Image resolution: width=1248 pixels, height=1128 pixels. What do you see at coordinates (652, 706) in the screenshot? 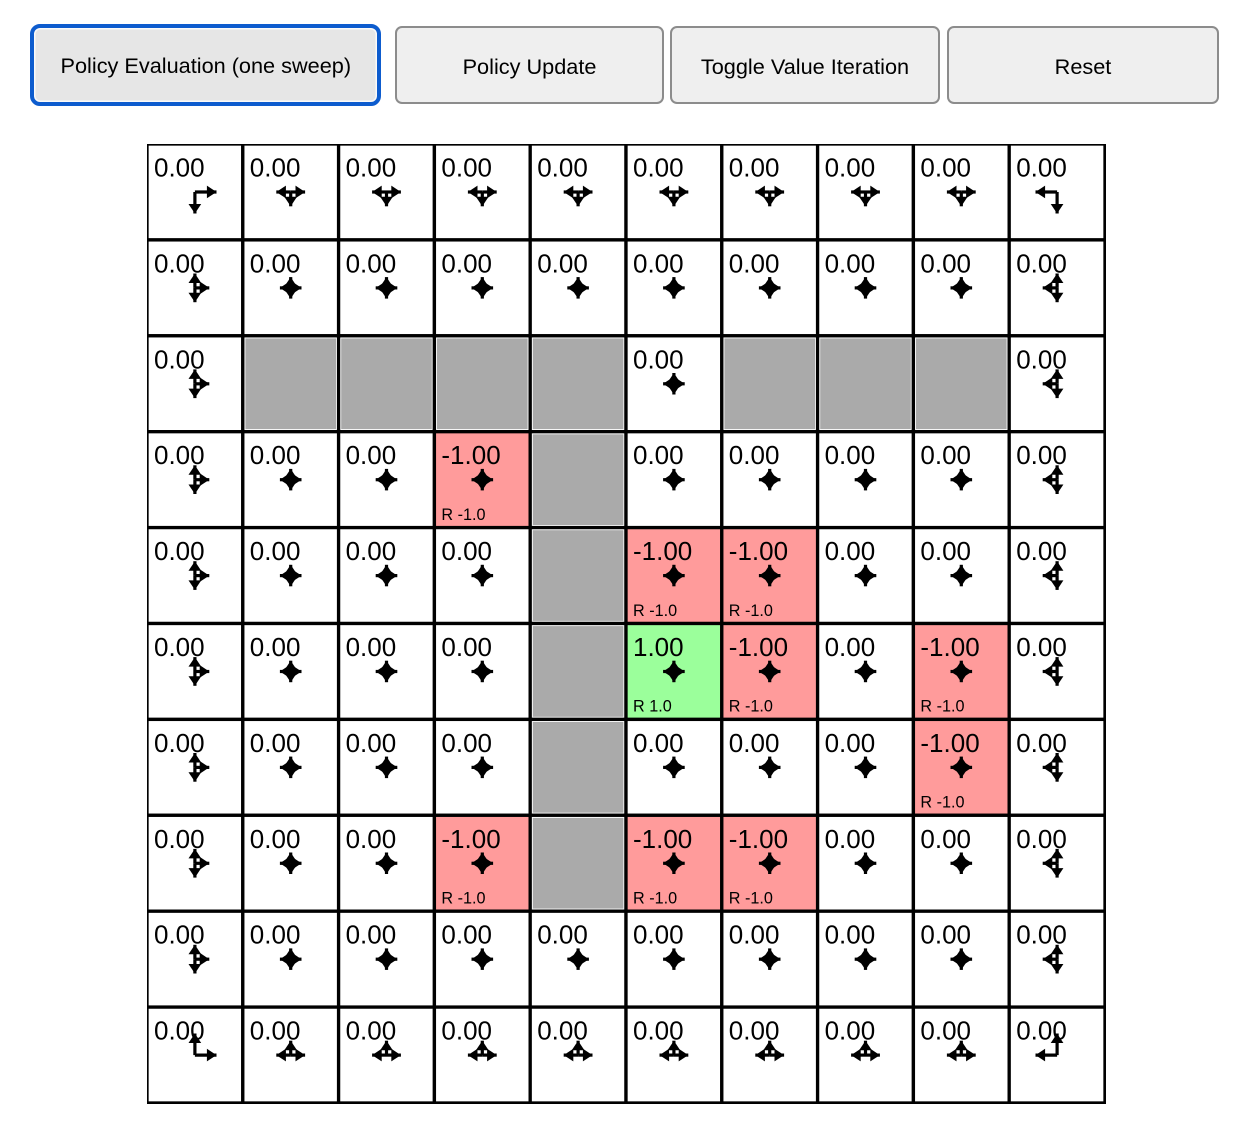
I see `svg-text: R 1.0` at bounding box center [652, 706].